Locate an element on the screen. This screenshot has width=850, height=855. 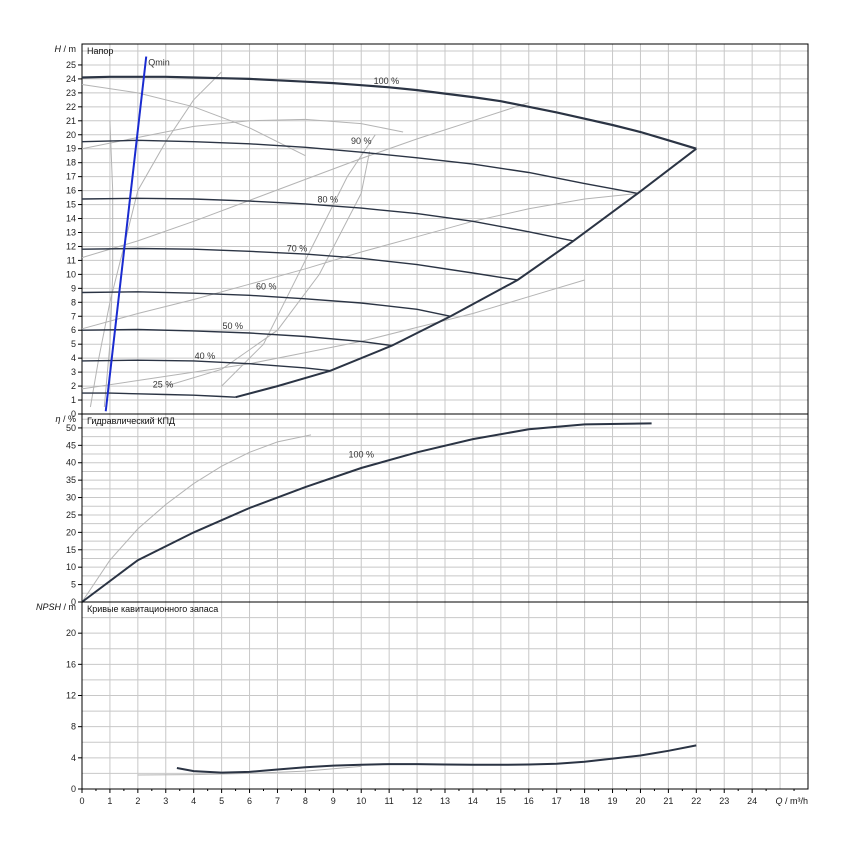
x-tick-label: 17 is located at coordinates (557, 801).